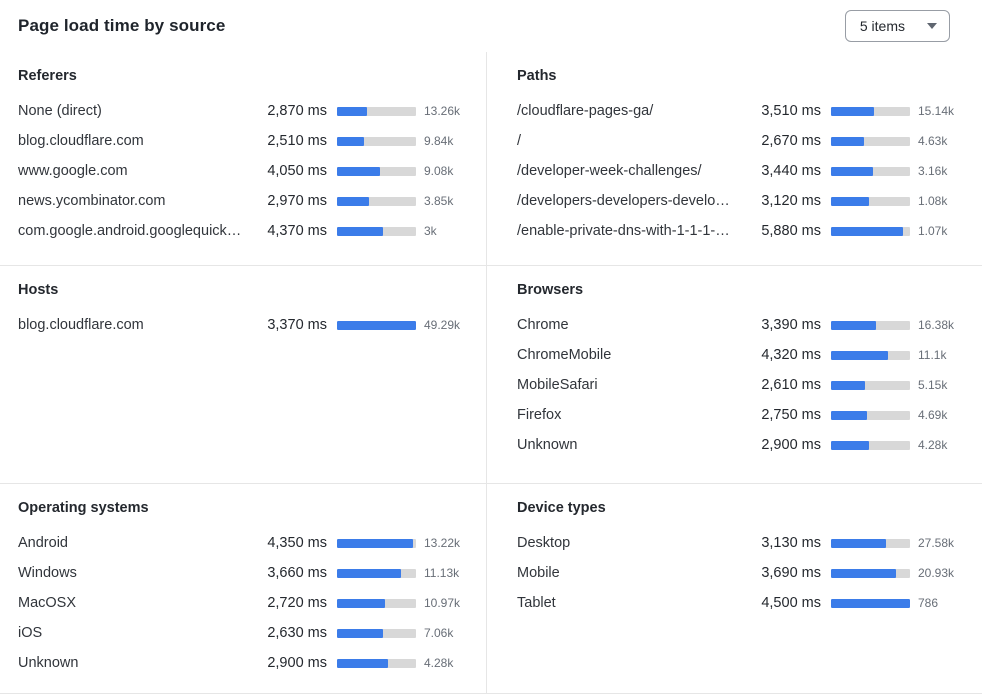  Describe the element at coordinates (60, 111) in the screenshot. I see `row-label: None (direct)` at that location.